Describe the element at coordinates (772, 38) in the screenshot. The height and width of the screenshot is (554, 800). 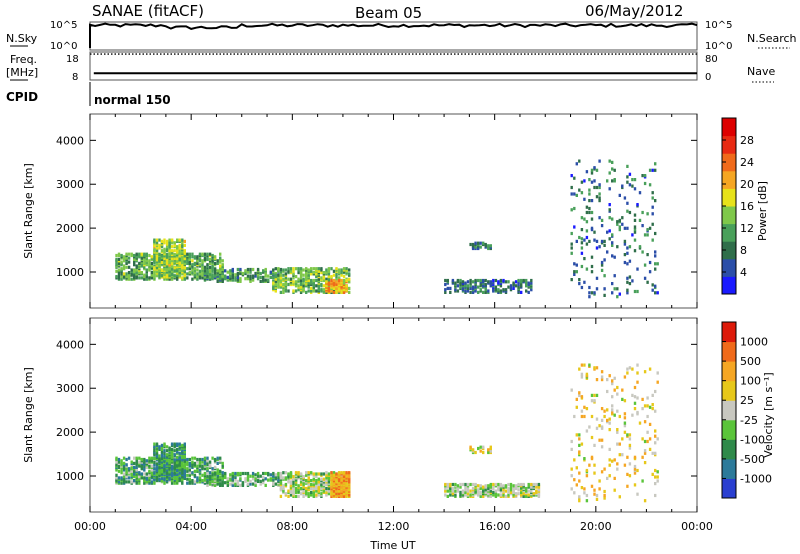
I see `nsearch-label: N.Search` at that location.